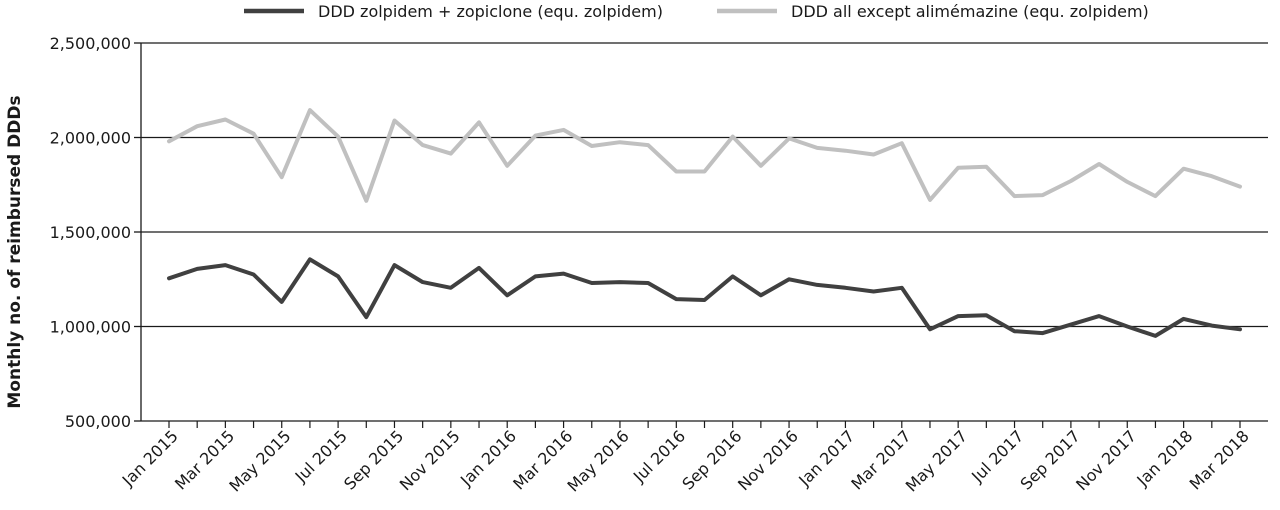 The image size is (1280, 510). I want to click on y-tick-label: 2,000,000, so click(90, 138).